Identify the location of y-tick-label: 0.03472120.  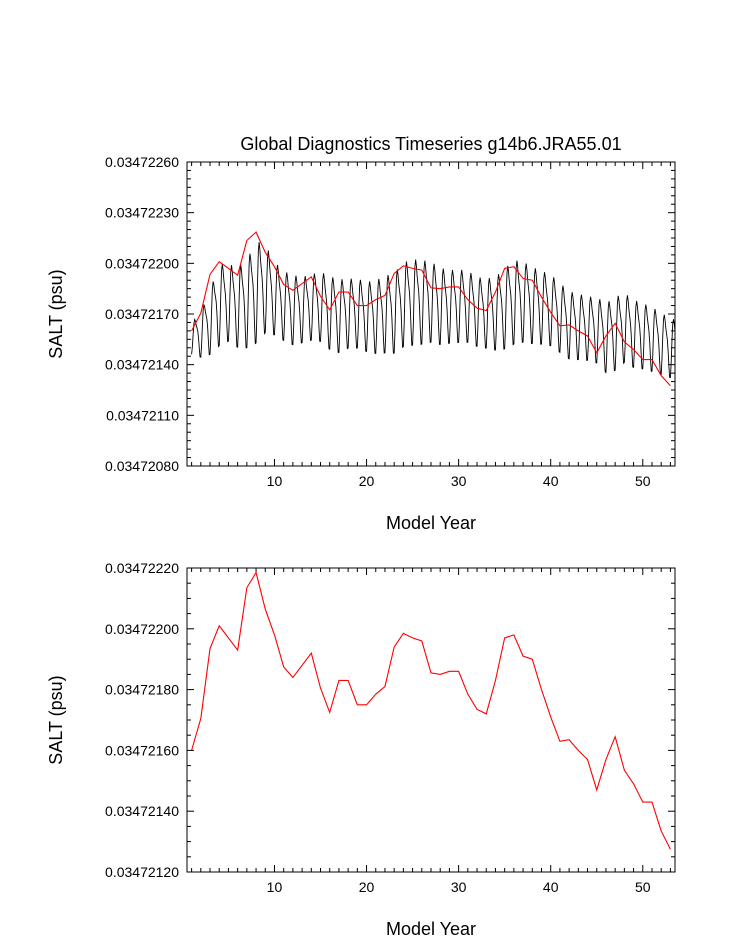
(142, 872).